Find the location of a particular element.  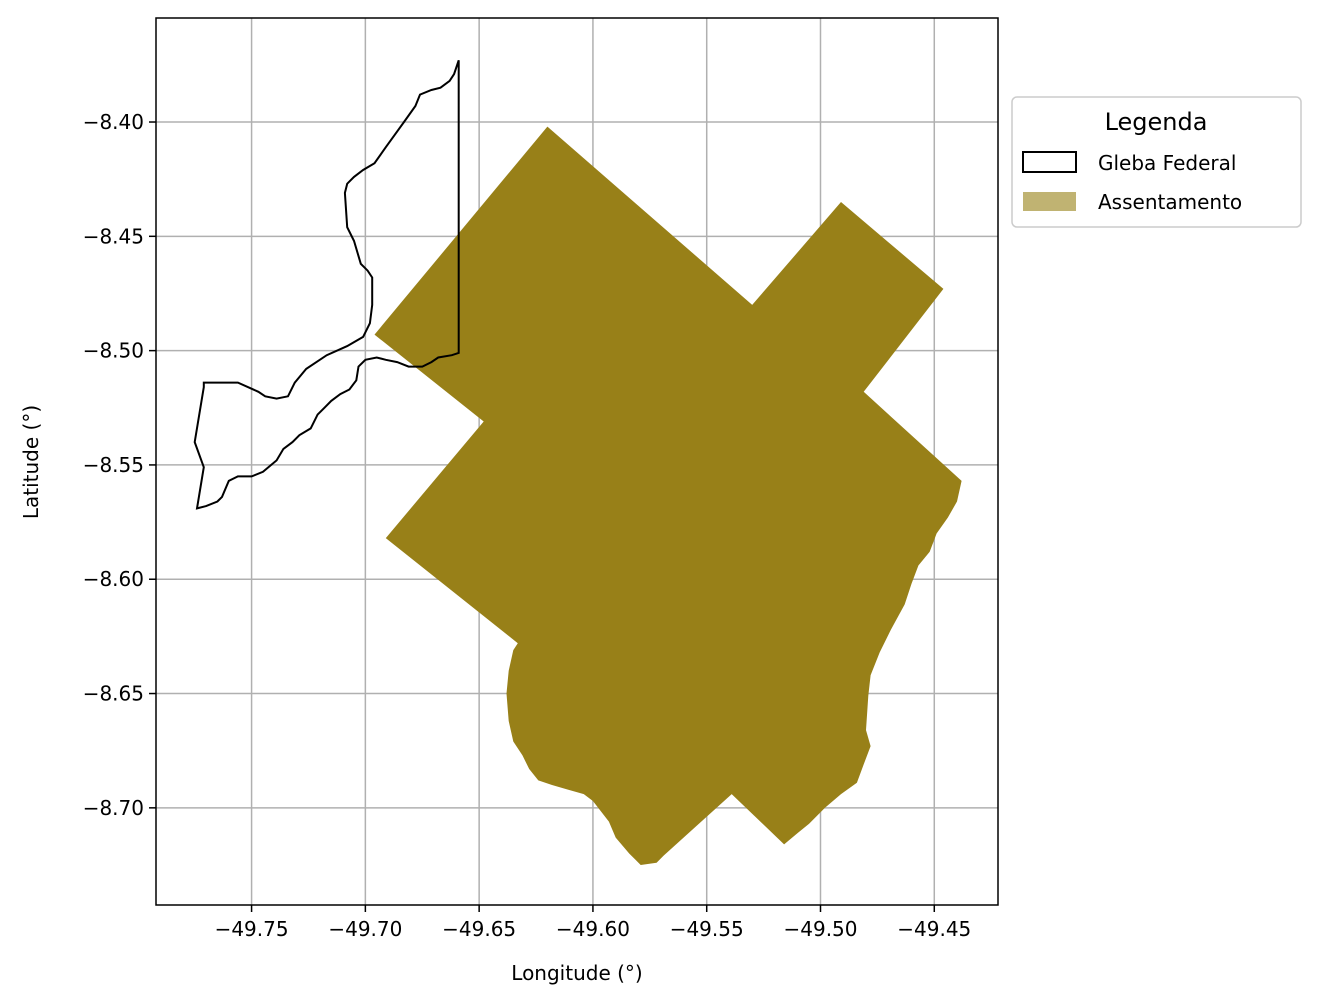

legend: Legenda Gleba Federal Assentamento is located at coordinates (1156, 162).